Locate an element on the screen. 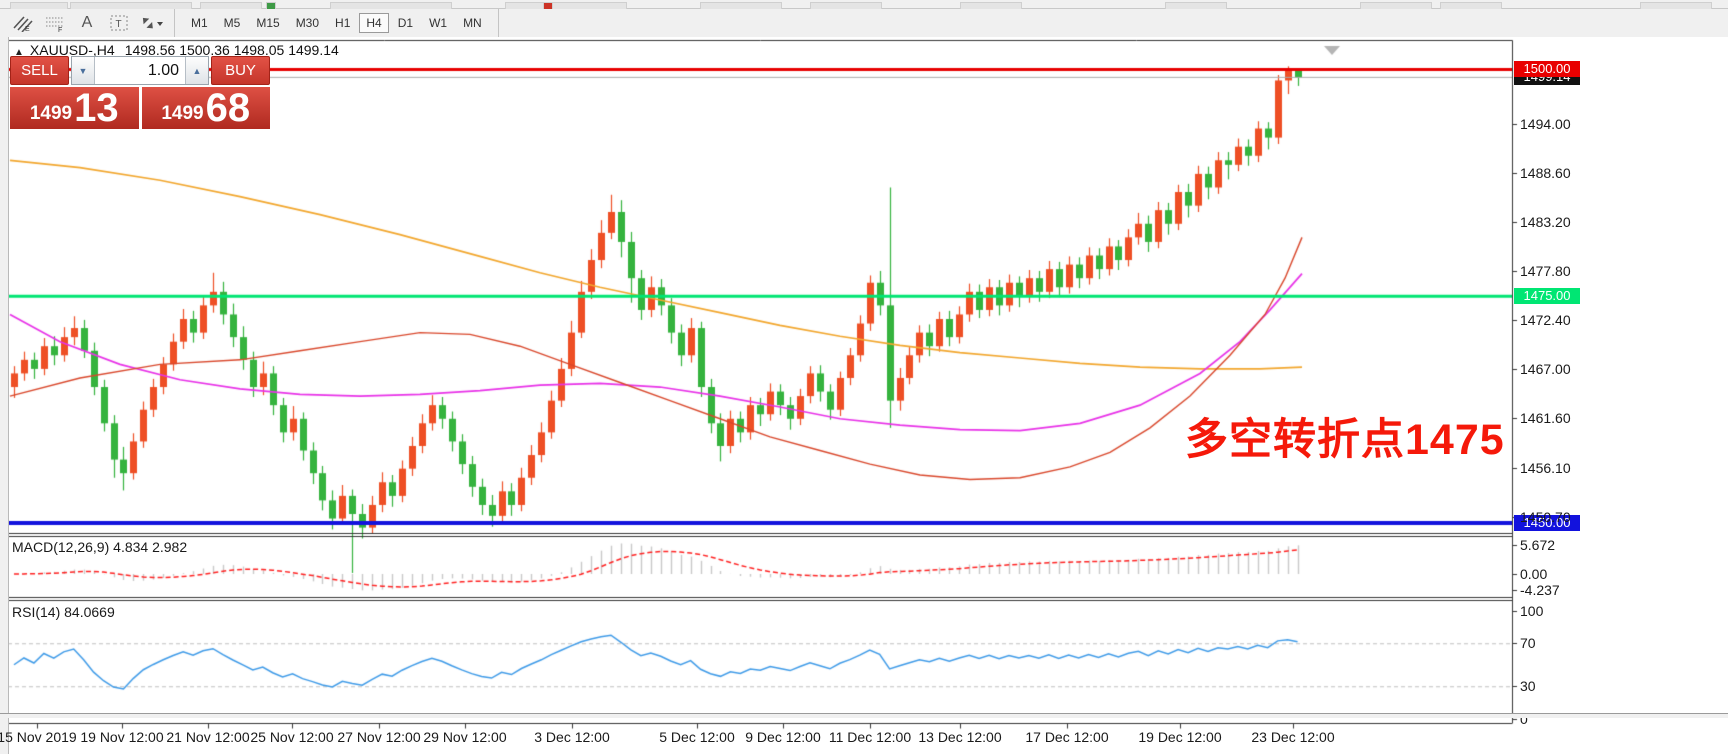 The height and width of the screenshot is (754, 1728). text-box-icon: T is located at coordinates (119, 23).